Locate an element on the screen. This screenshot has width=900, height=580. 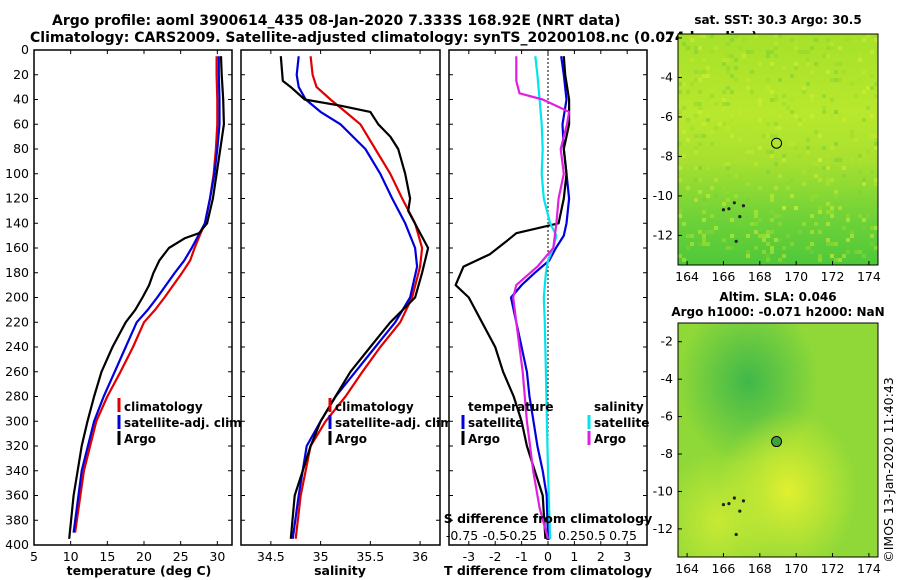
y-tick-label: 320 is located at coordinates (17, 445).